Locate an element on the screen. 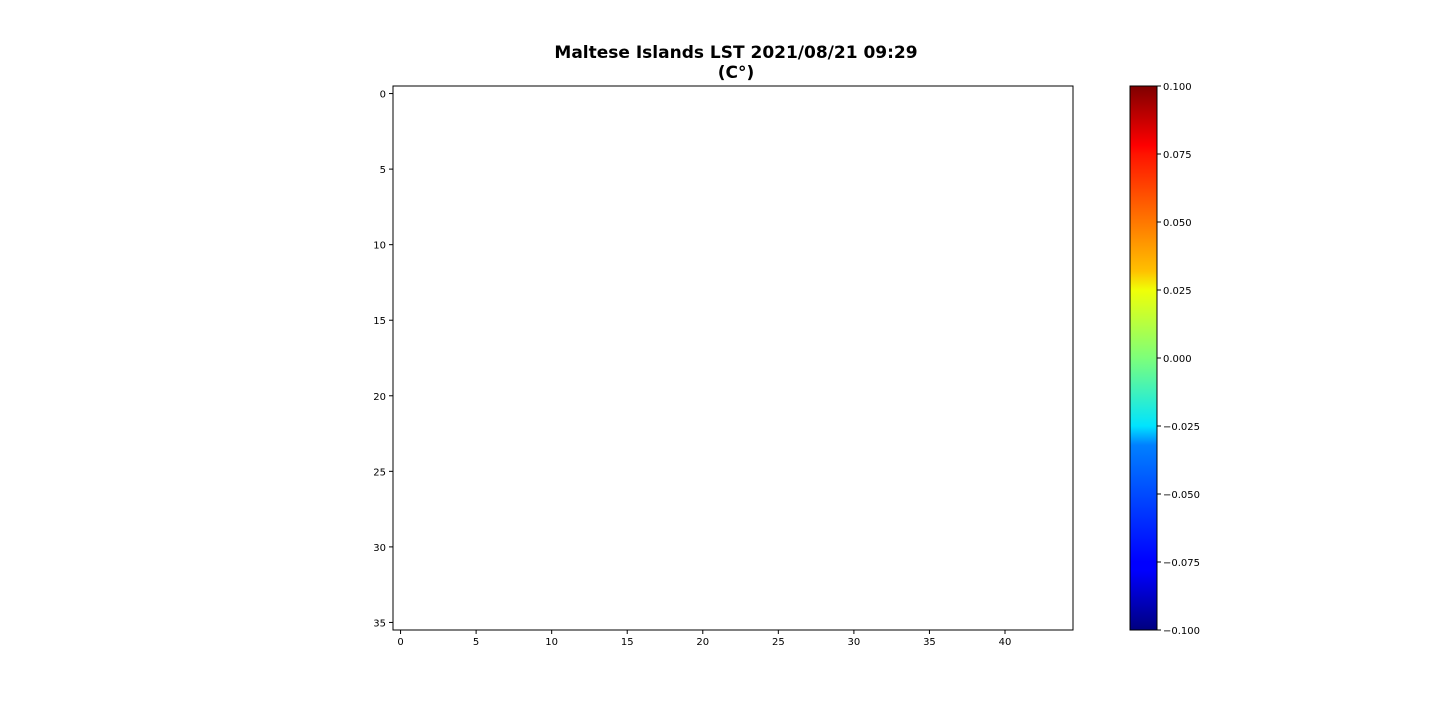  x-tick-label: 30 is located at coordinates (854, 642).